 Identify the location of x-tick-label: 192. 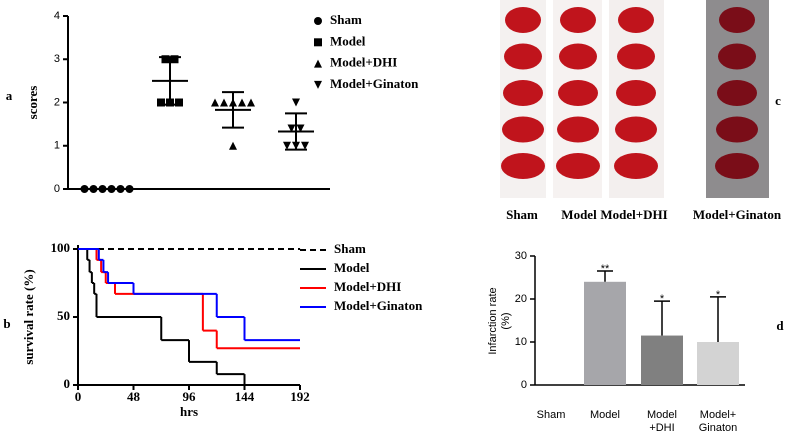
(300, 396).